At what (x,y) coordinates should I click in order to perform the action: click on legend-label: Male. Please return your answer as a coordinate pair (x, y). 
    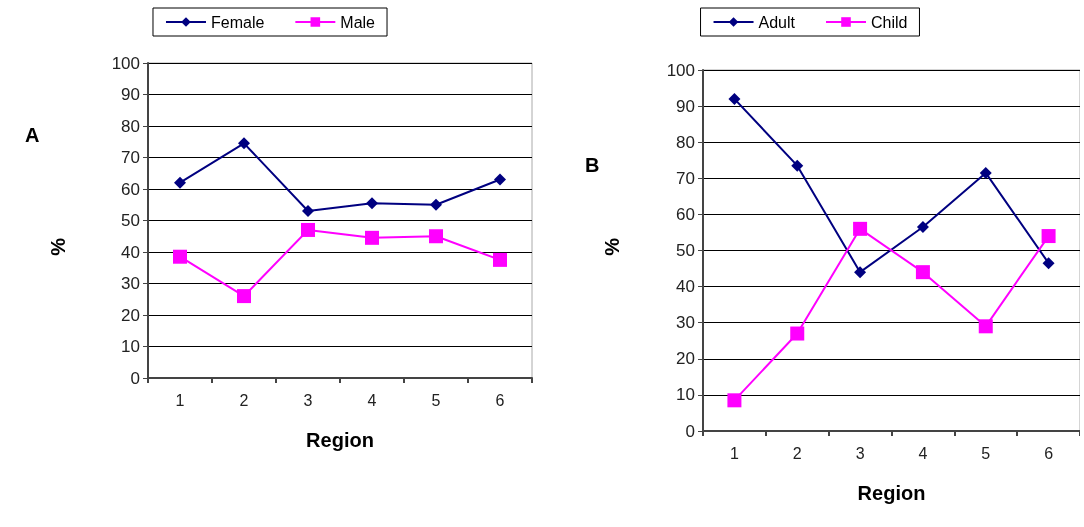
    Looking at the image, I should click on (358, 22).